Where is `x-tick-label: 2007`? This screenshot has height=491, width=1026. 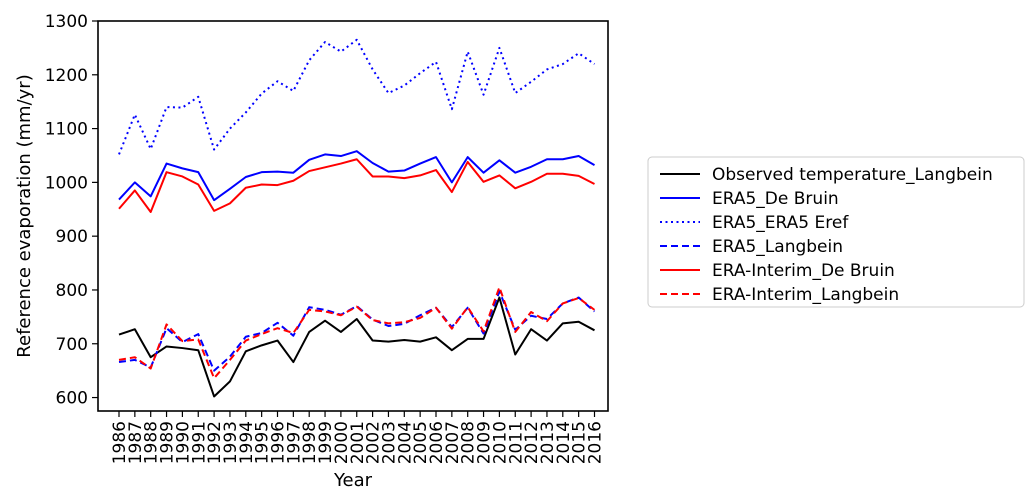 x-tick-label: 2007 is located at coordinates (453, 442).